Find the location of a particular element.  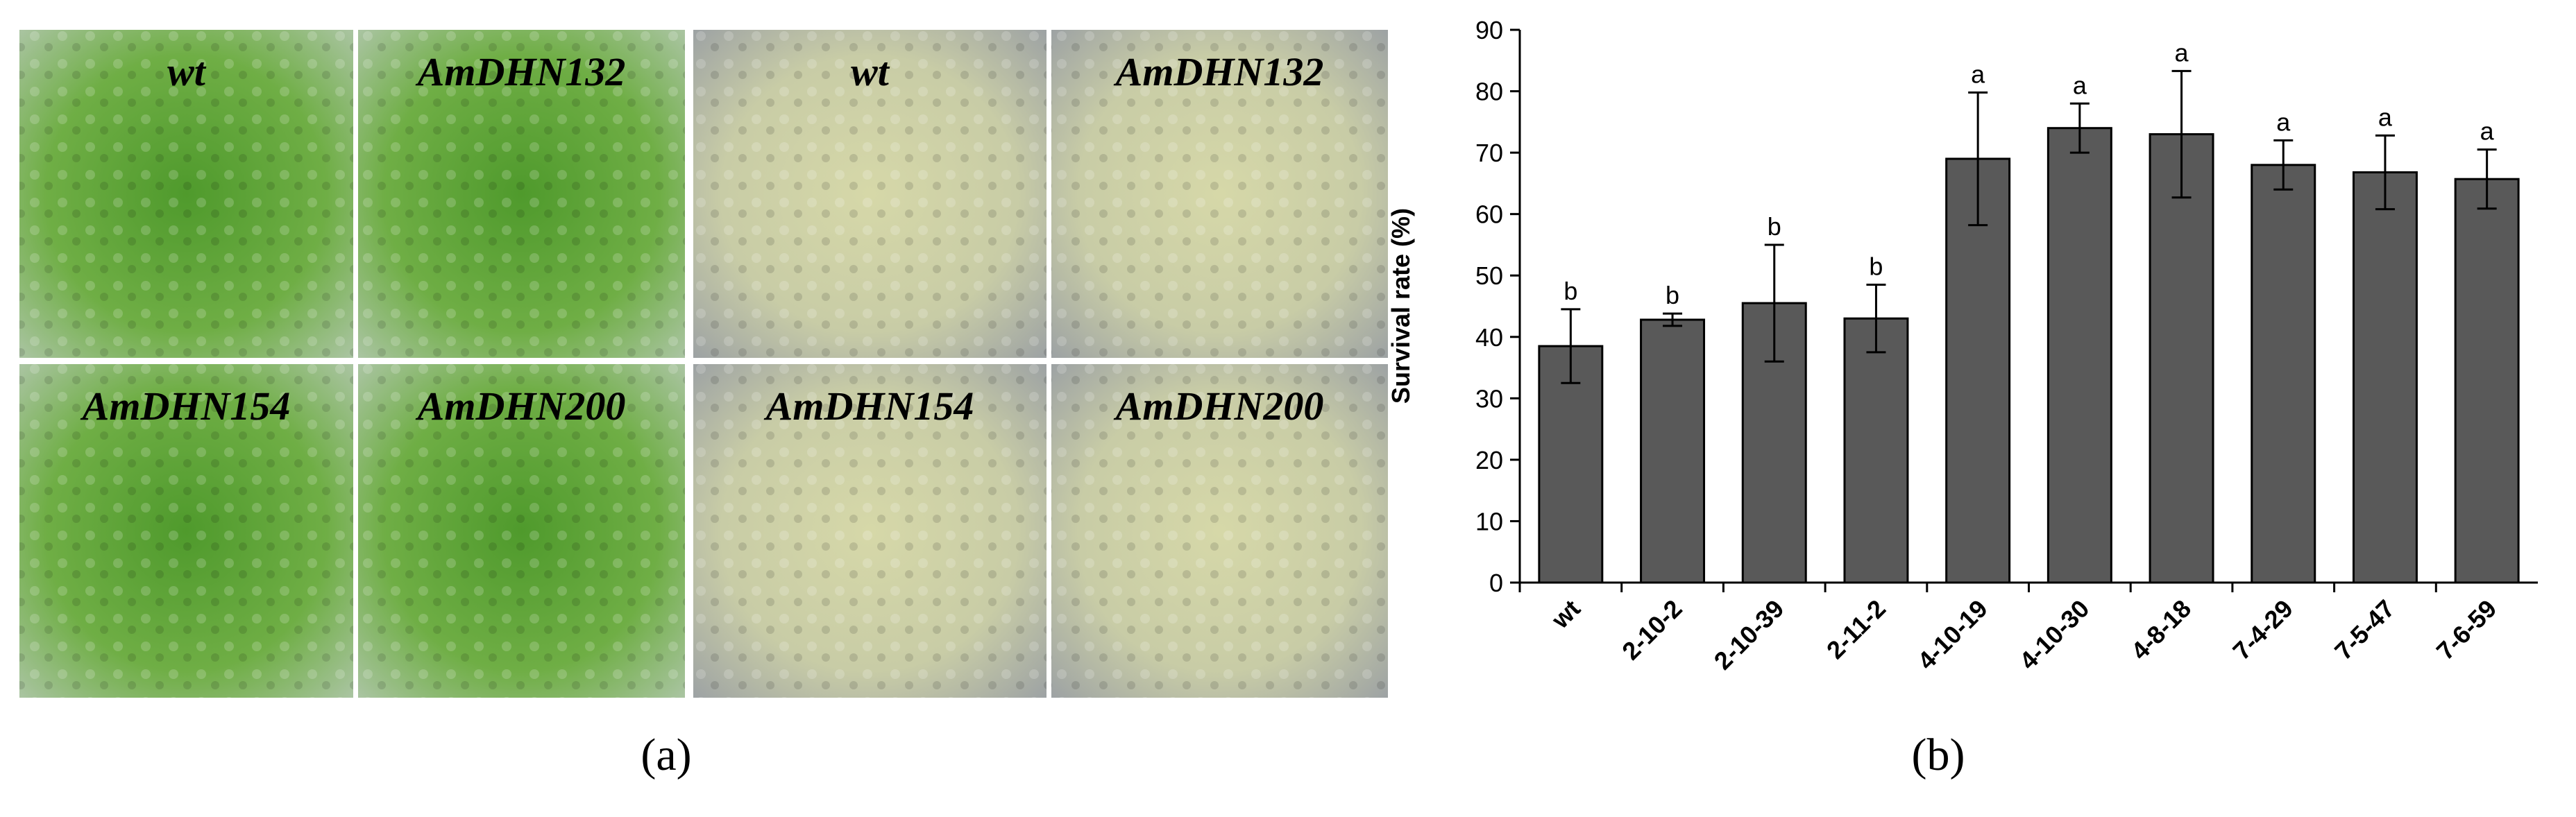

x-tick-label: 4-10-30 is located at coordinates (2054, 635).